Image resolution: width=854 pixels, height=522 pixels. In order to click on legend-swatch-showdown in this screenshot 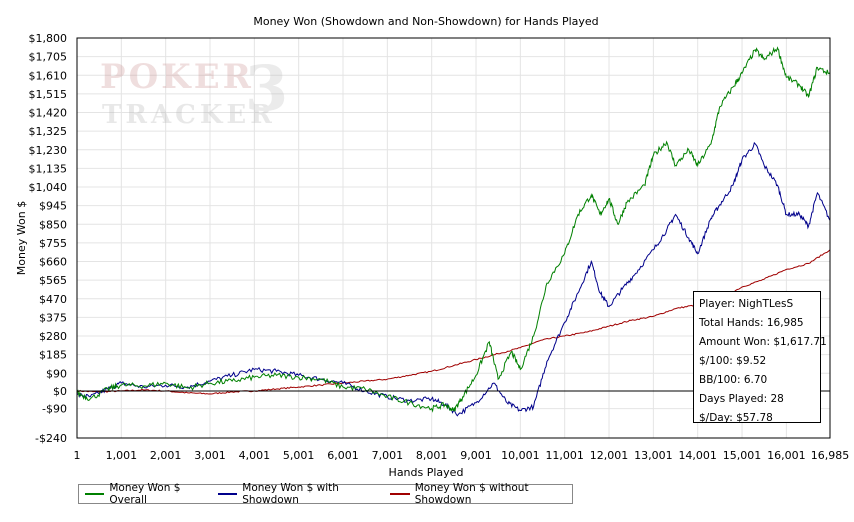, I will do `click(227, 494)`.